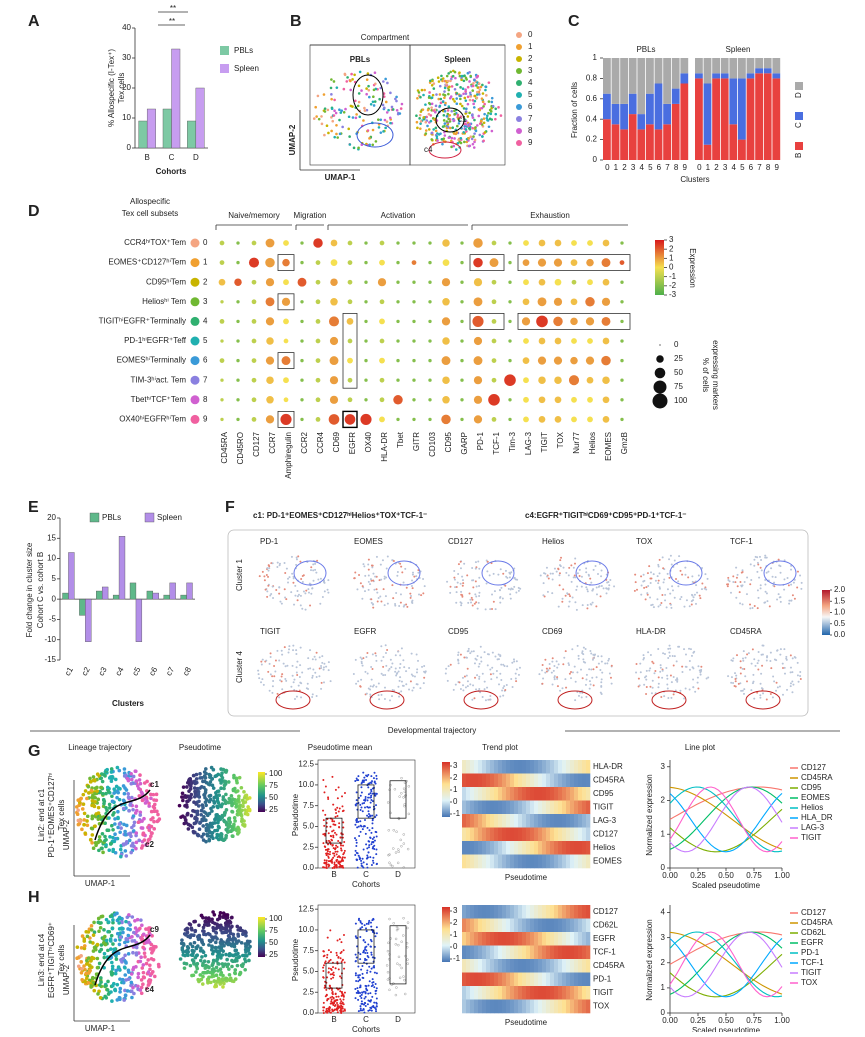 Image resolution: width=865 pixels, height=1037 pixels. What do you see at coordinates (136, 671) in the screenshot?
I see `x-tick-label: c5` at bounding box center [136, 671].